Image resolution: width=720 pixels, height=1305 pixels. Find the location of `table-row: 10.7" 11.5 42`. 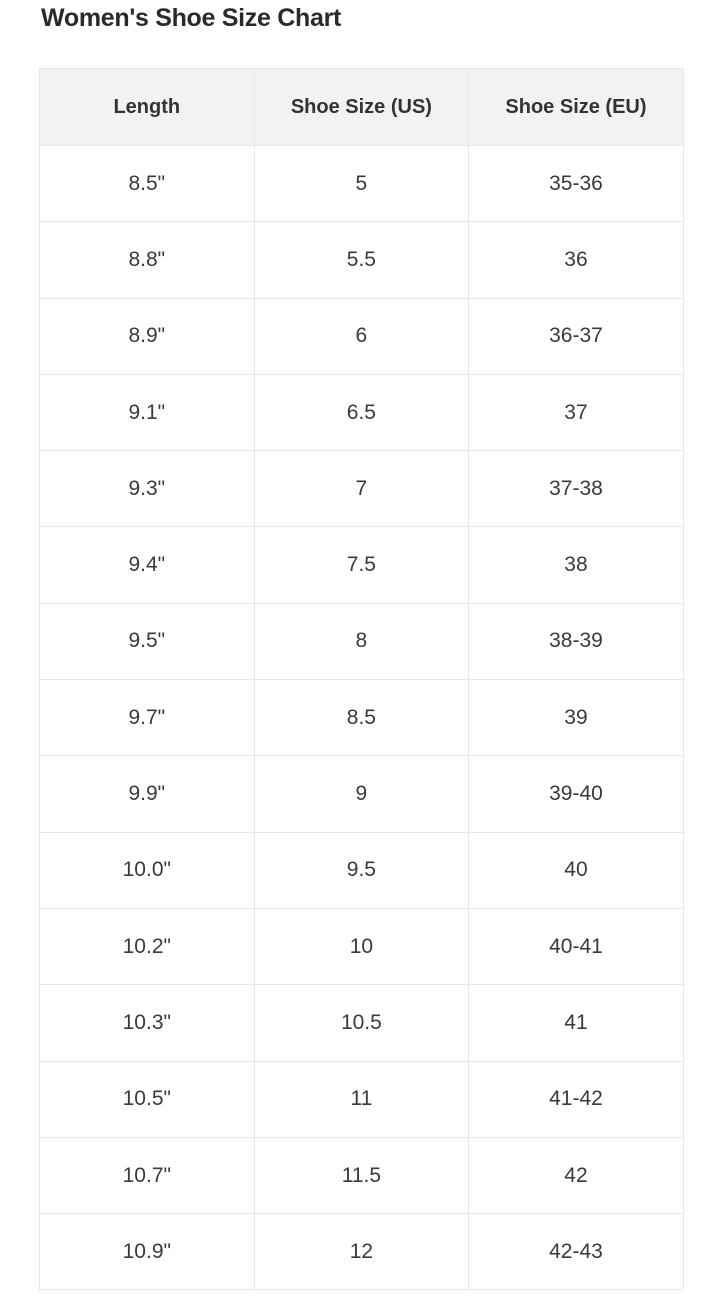

table-row: 10.7" 11.5 42 is located at coordinates (361, 1175).